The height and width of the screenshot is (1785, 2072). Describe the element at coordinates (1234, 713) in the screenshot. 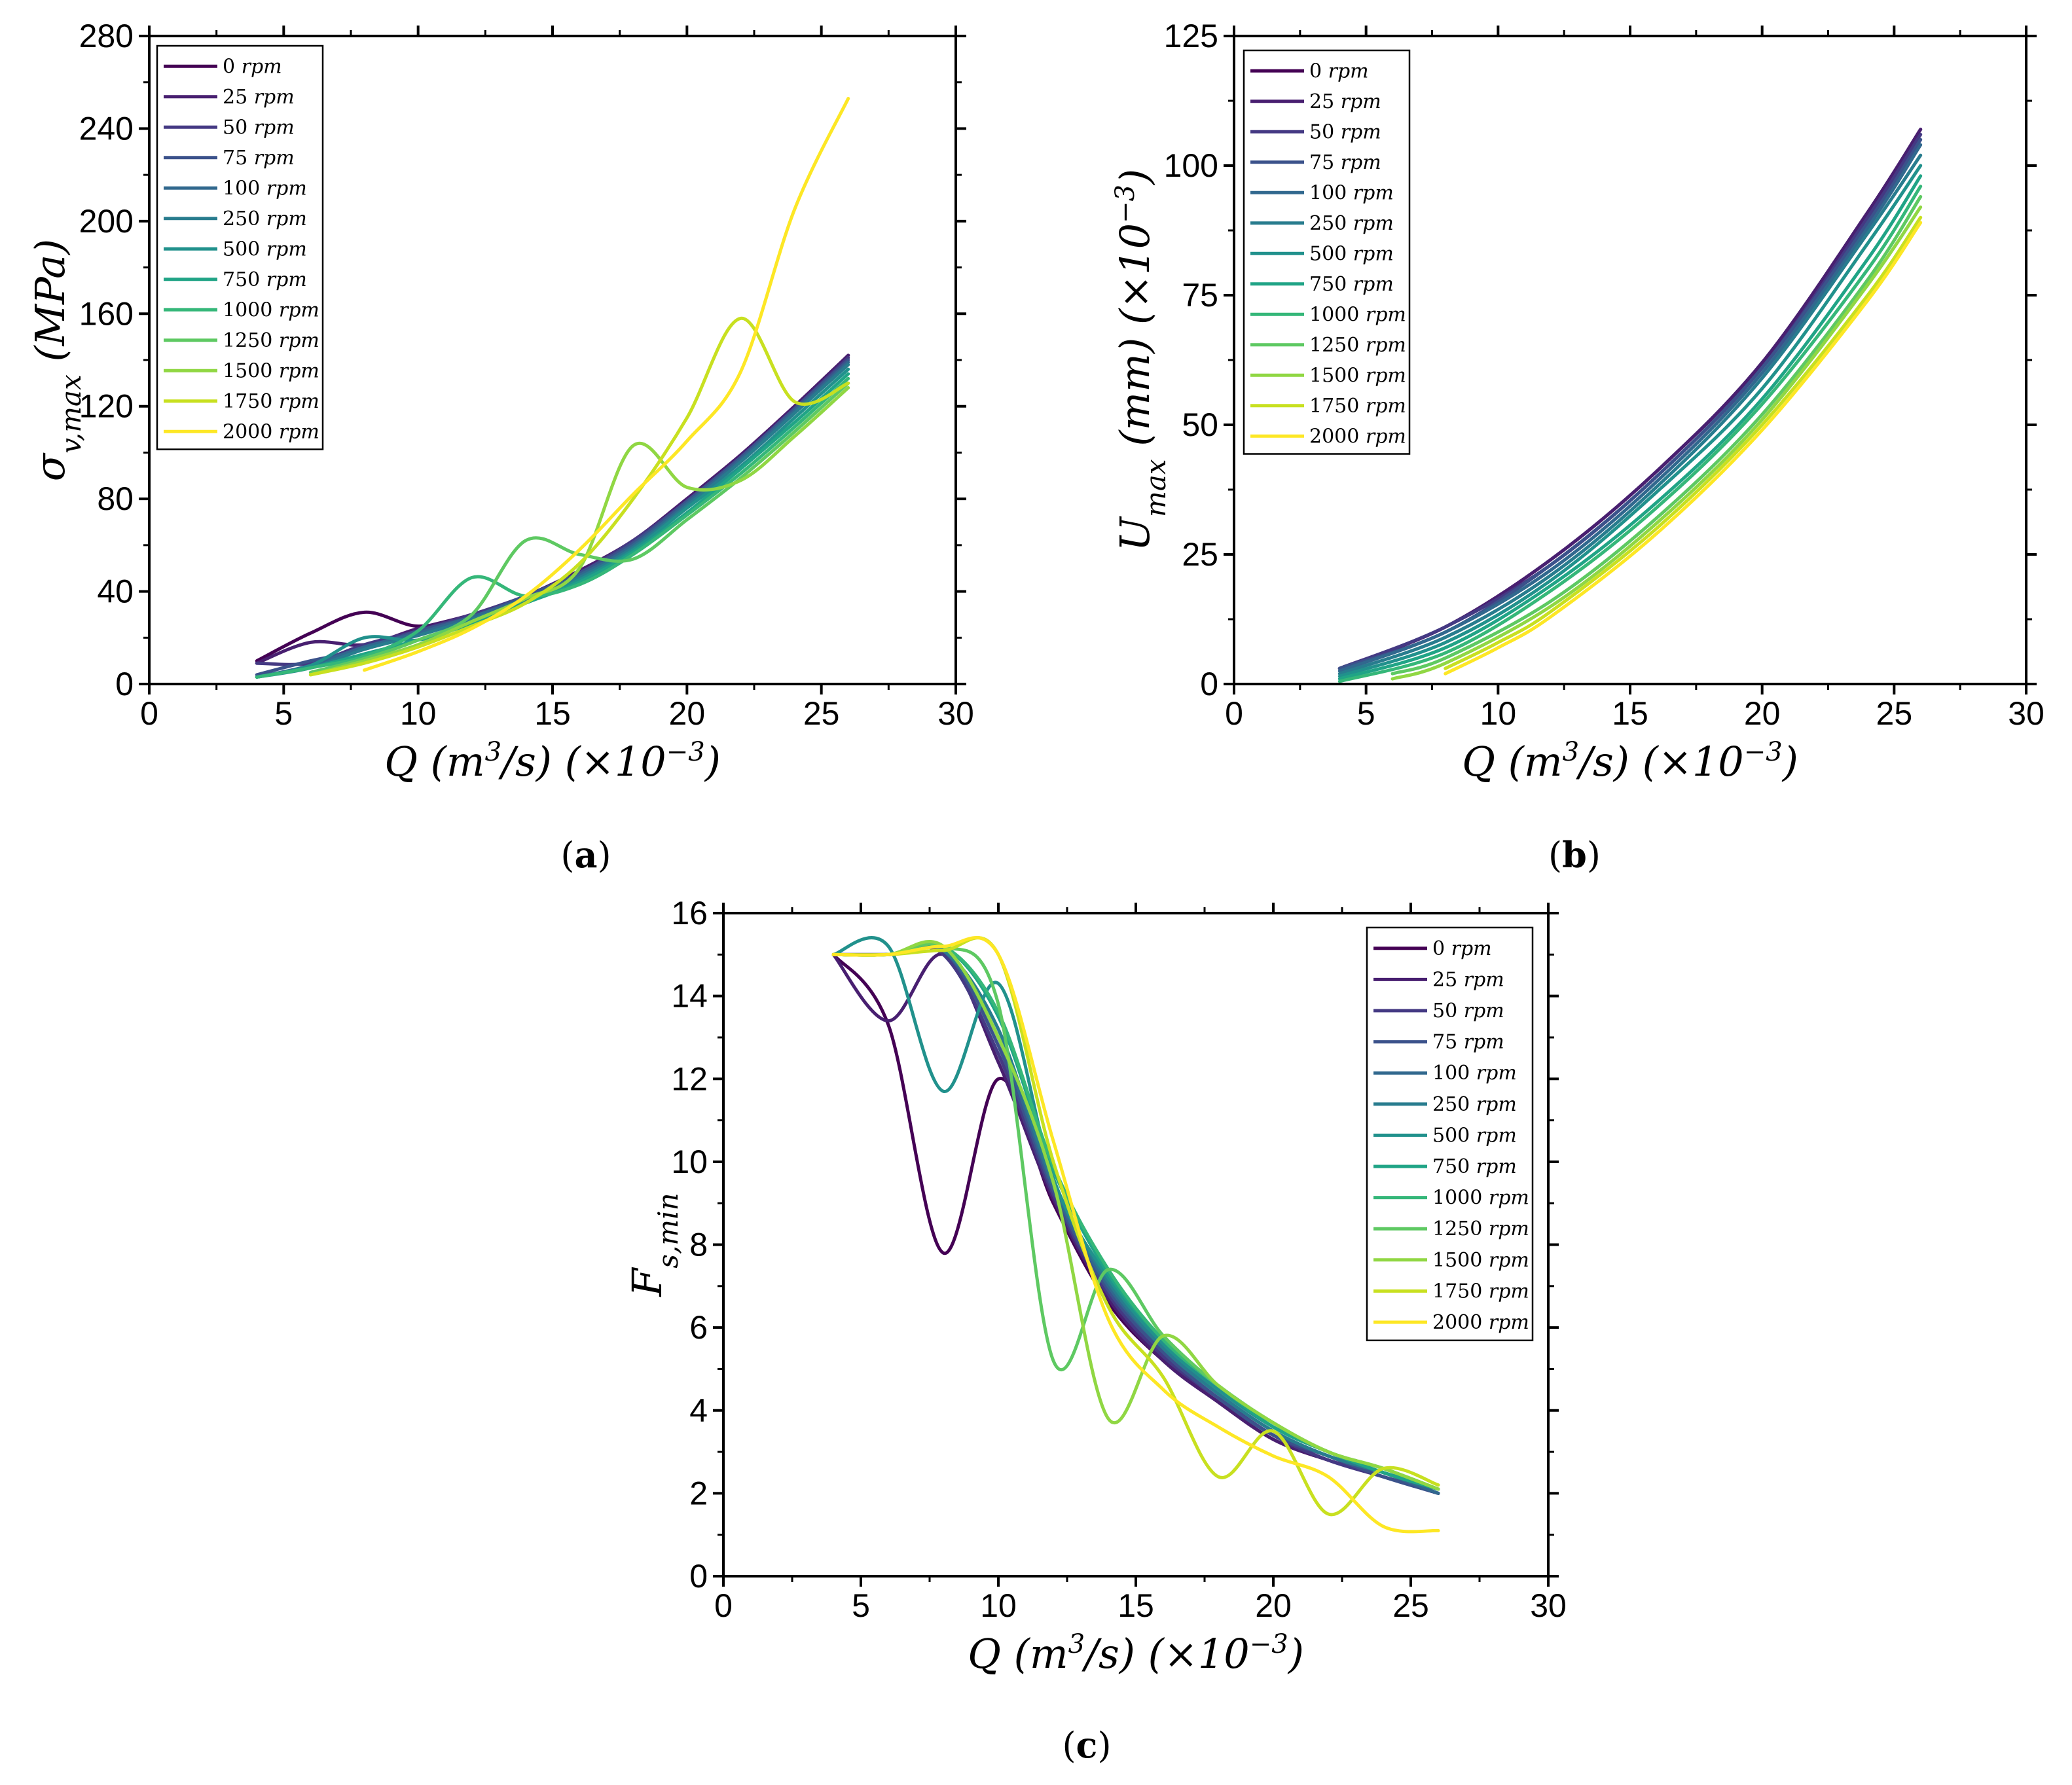

I see `x-tick-label: 0` at that location.